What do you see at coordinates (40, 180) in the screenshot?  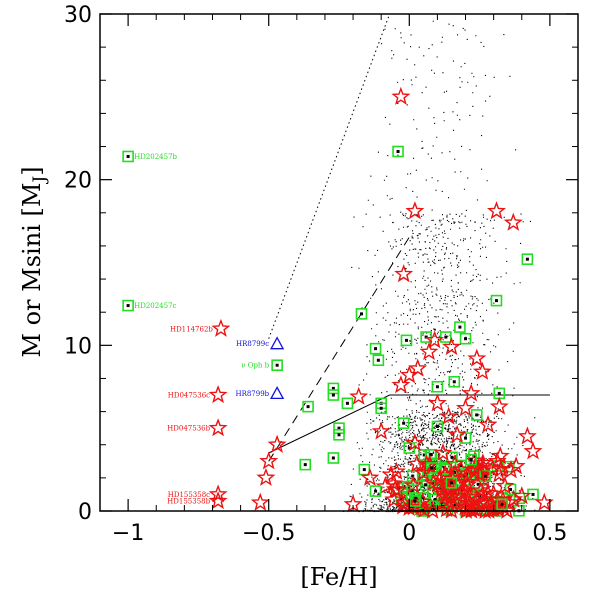 I see `y-axis-title-sub: J` at bounding box center [40, 180].